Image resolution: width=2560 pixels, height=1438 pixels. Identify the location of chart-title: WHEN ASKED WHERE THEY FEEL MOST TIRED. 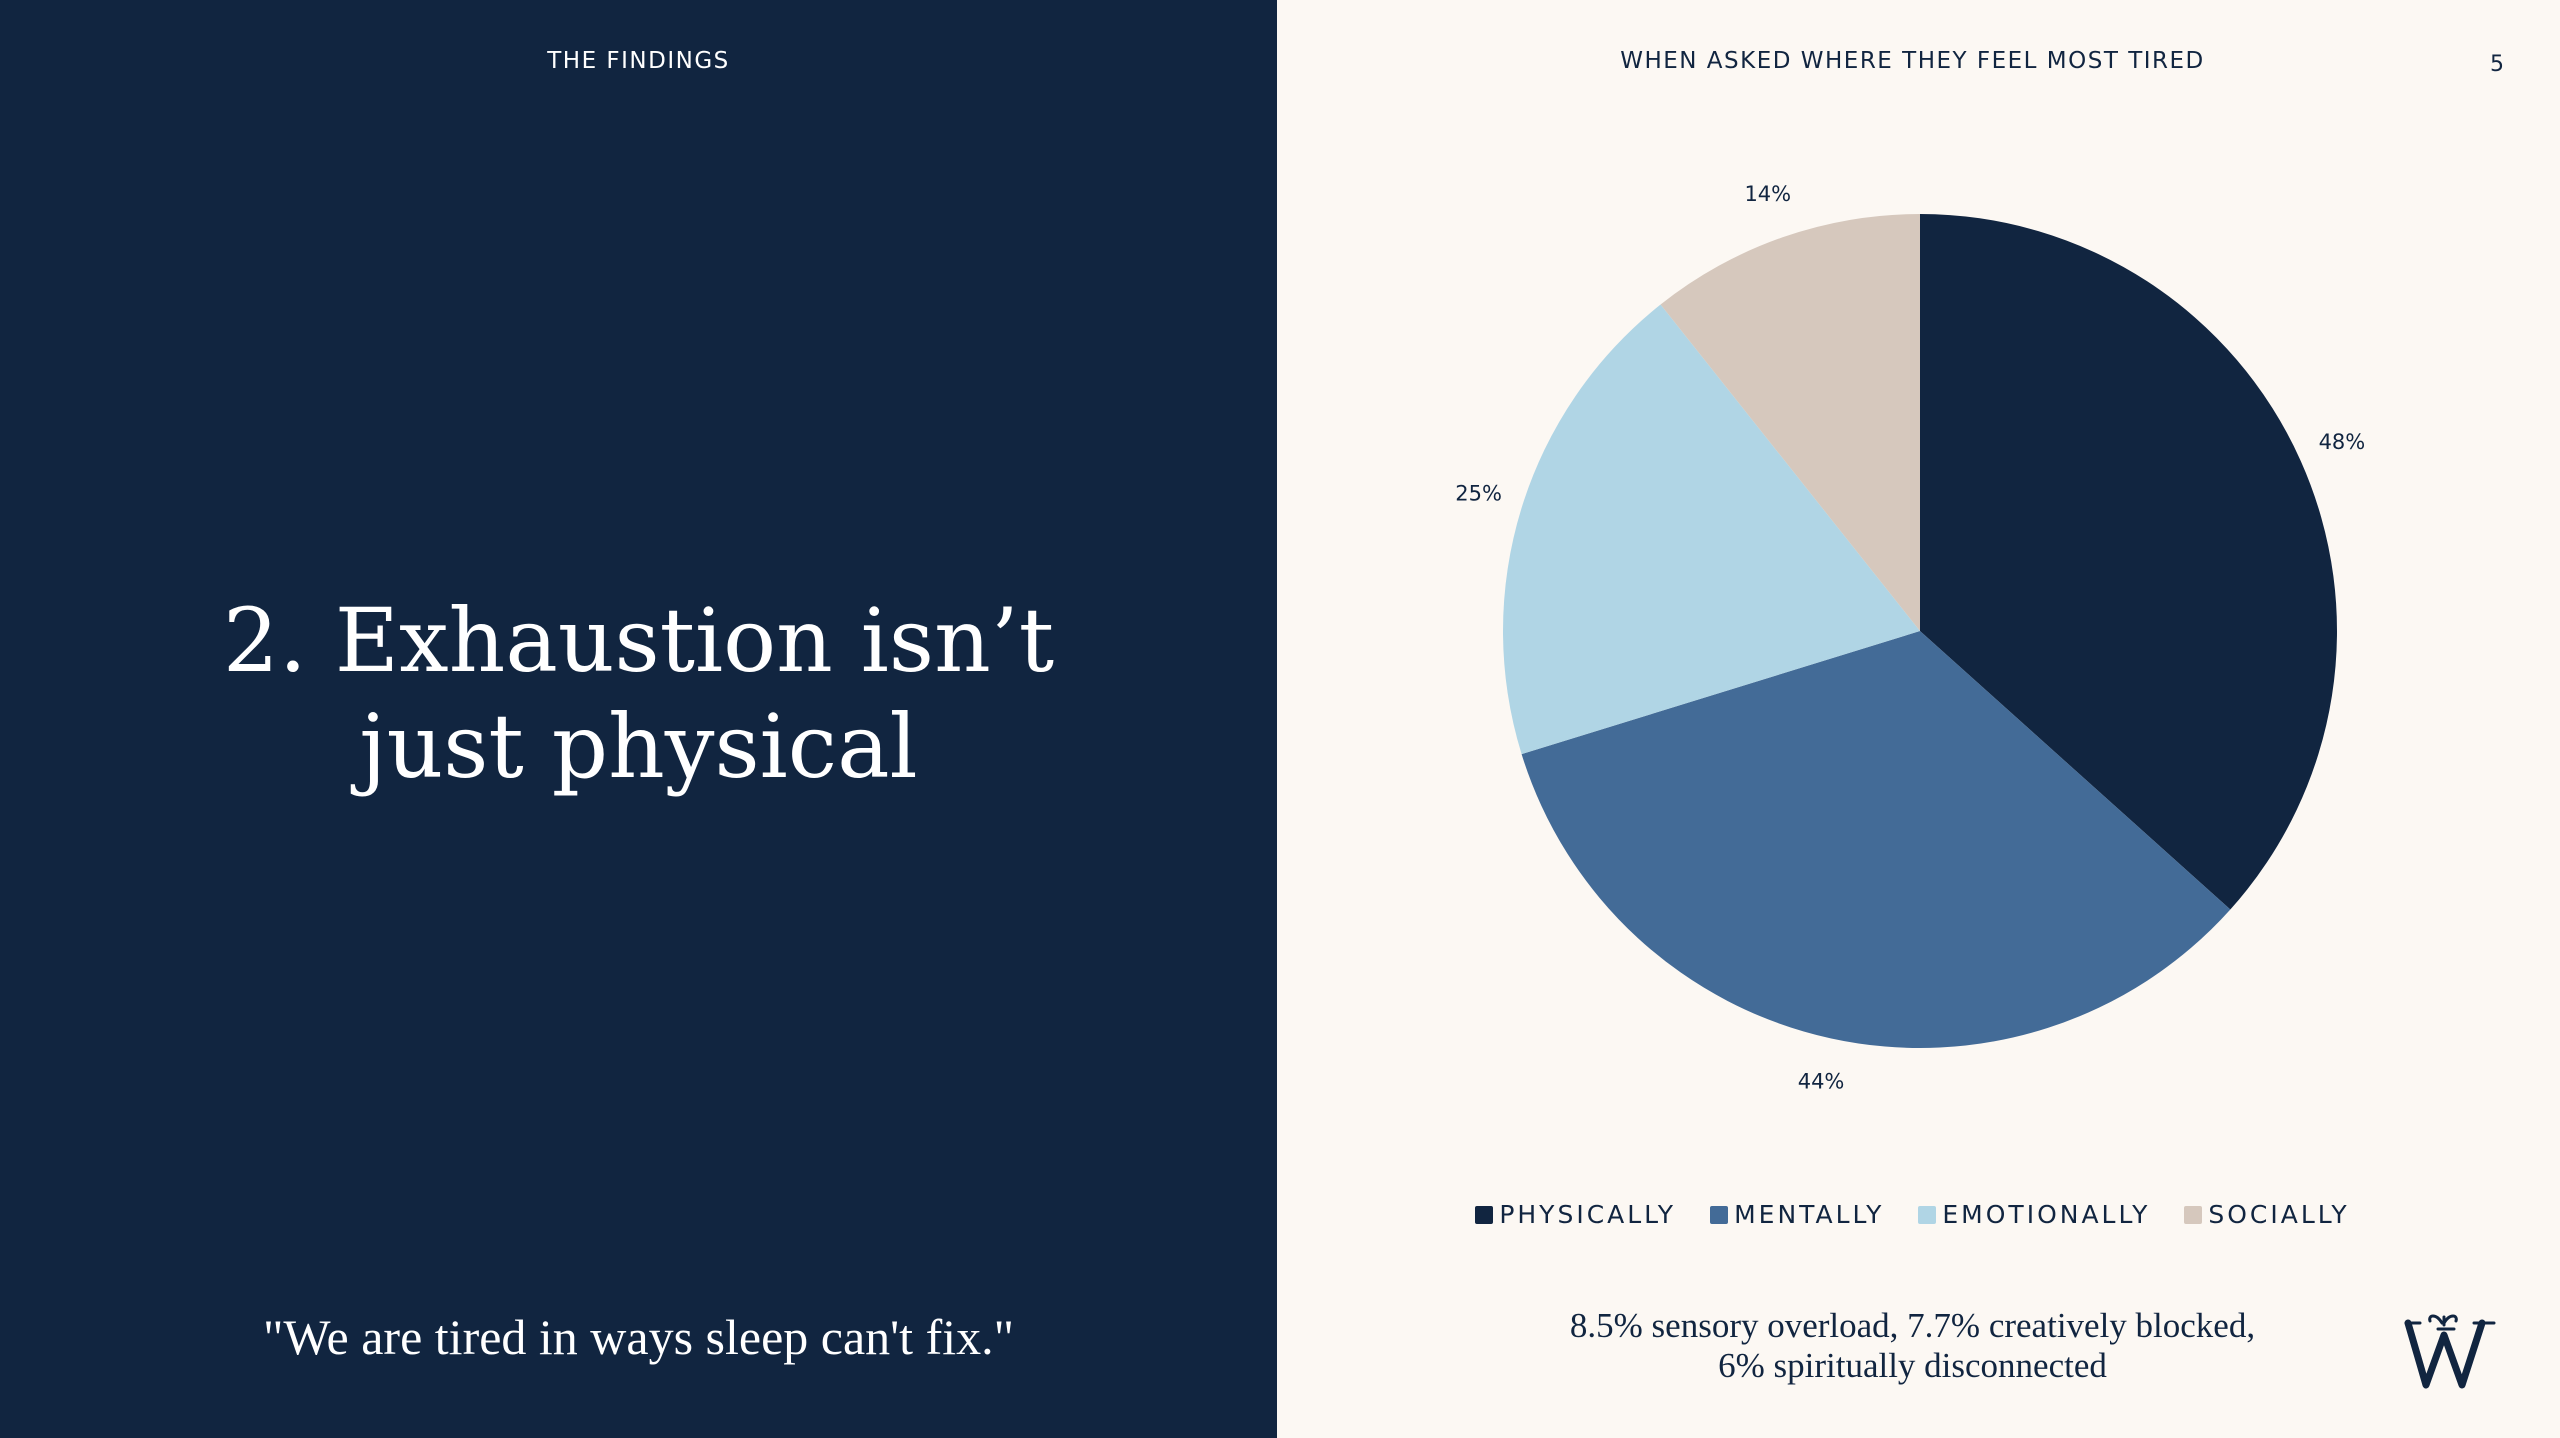
(1912, 61).